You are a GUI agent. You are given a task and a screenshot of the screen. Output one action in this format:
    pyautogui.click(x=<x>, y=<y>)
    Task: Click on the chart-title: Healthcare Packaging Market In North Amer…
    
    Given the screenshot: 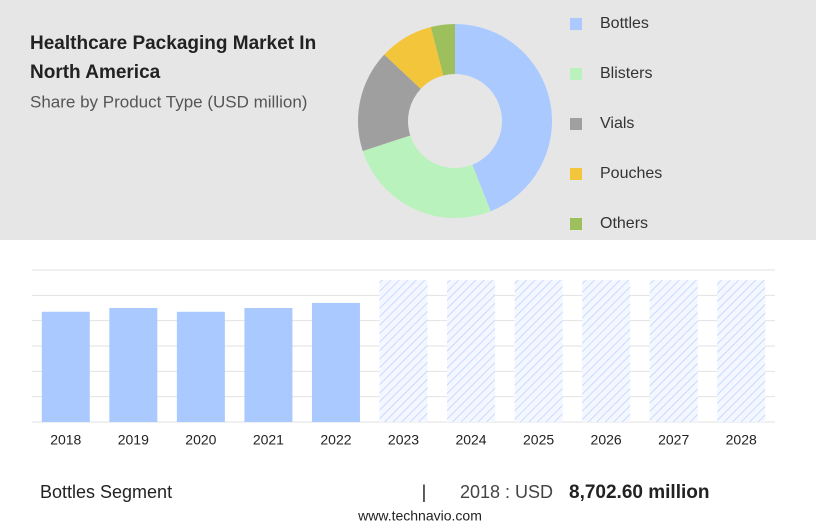 What is the action you would take?
    pyautogui.click(x=173, y=58)
    